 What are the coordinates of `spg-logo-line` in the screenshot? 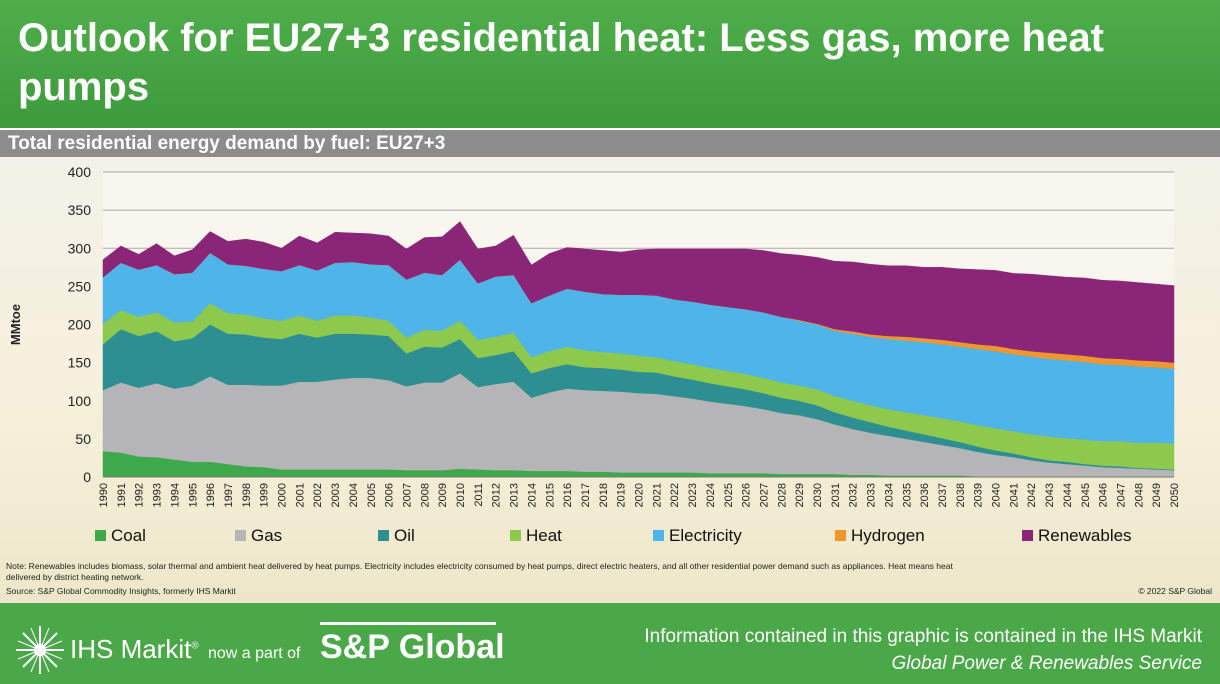 It's located at (408, 623).